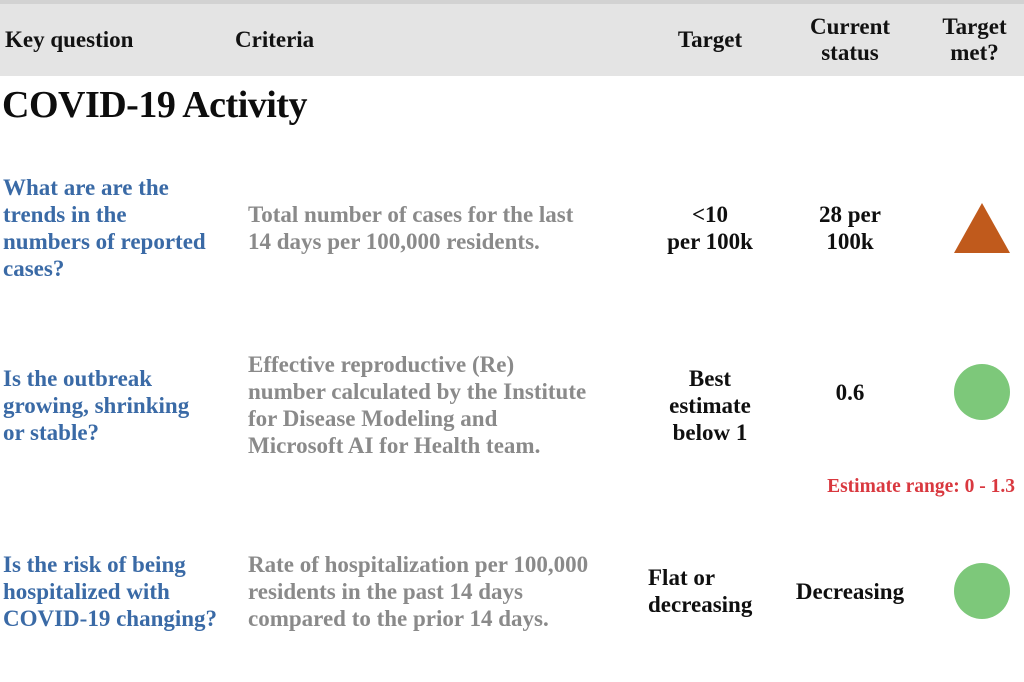  Describe the element at coordinates (850, 392) in the screenshot. I see `current-status-cell: 0.6` at that location.